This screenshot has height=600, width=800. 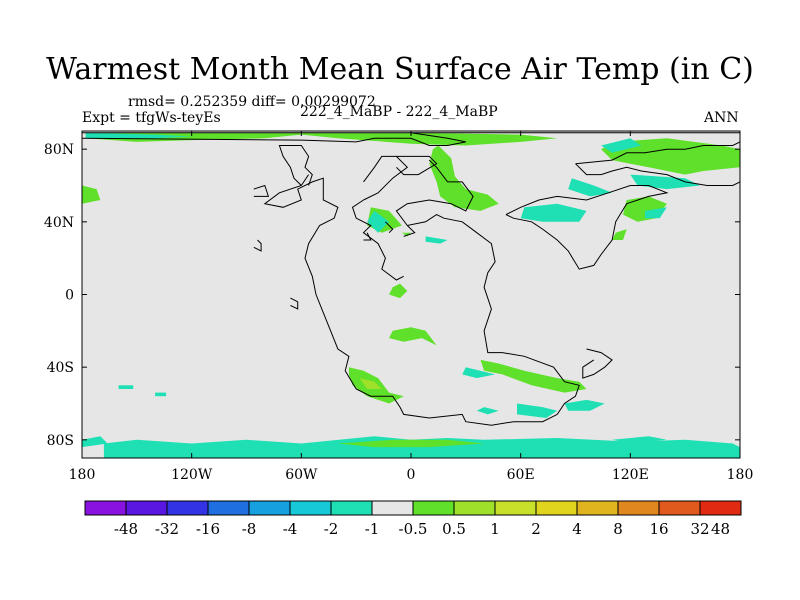 I want to click on colorbar-label: 0.5, so click(x=454, y=529).